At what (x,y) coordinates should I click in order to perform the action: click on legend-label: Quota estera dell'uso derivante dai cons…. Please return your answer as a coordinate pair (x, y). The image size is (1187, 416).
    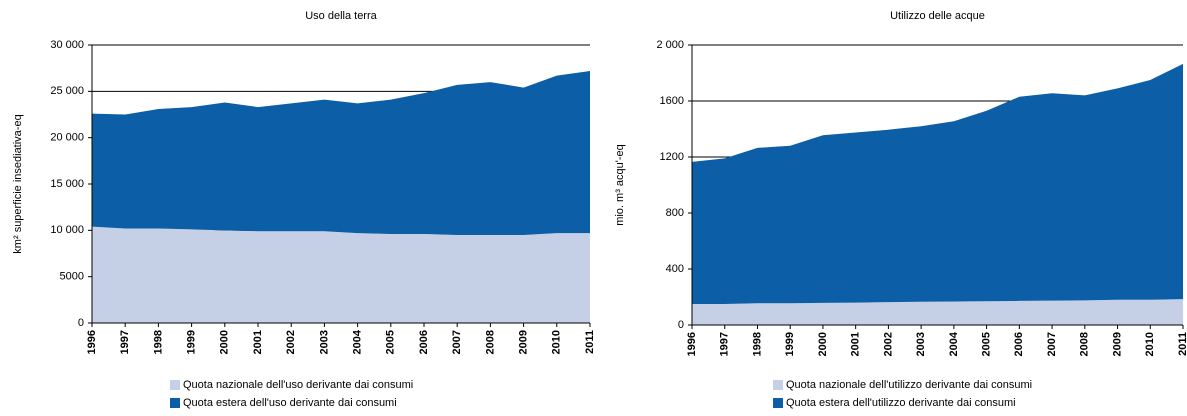
    Looking at the image, I should click on (290, 403).